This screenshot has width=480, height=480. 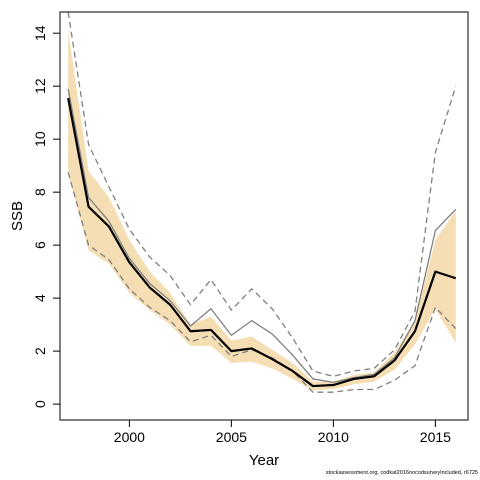 What do you see at coordinates (264, 460) in the screenshot?
I see `x-axis-title: Year` at bounding box center [264, 460].